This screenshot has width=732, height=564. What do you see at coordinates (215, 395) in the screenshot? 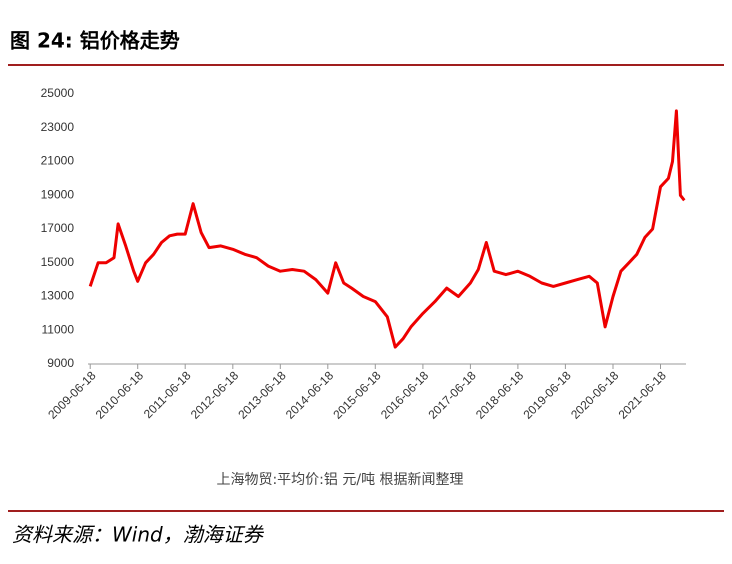
I see `x-tick-label: 2012-06-18` at bounding box center [215, 395].